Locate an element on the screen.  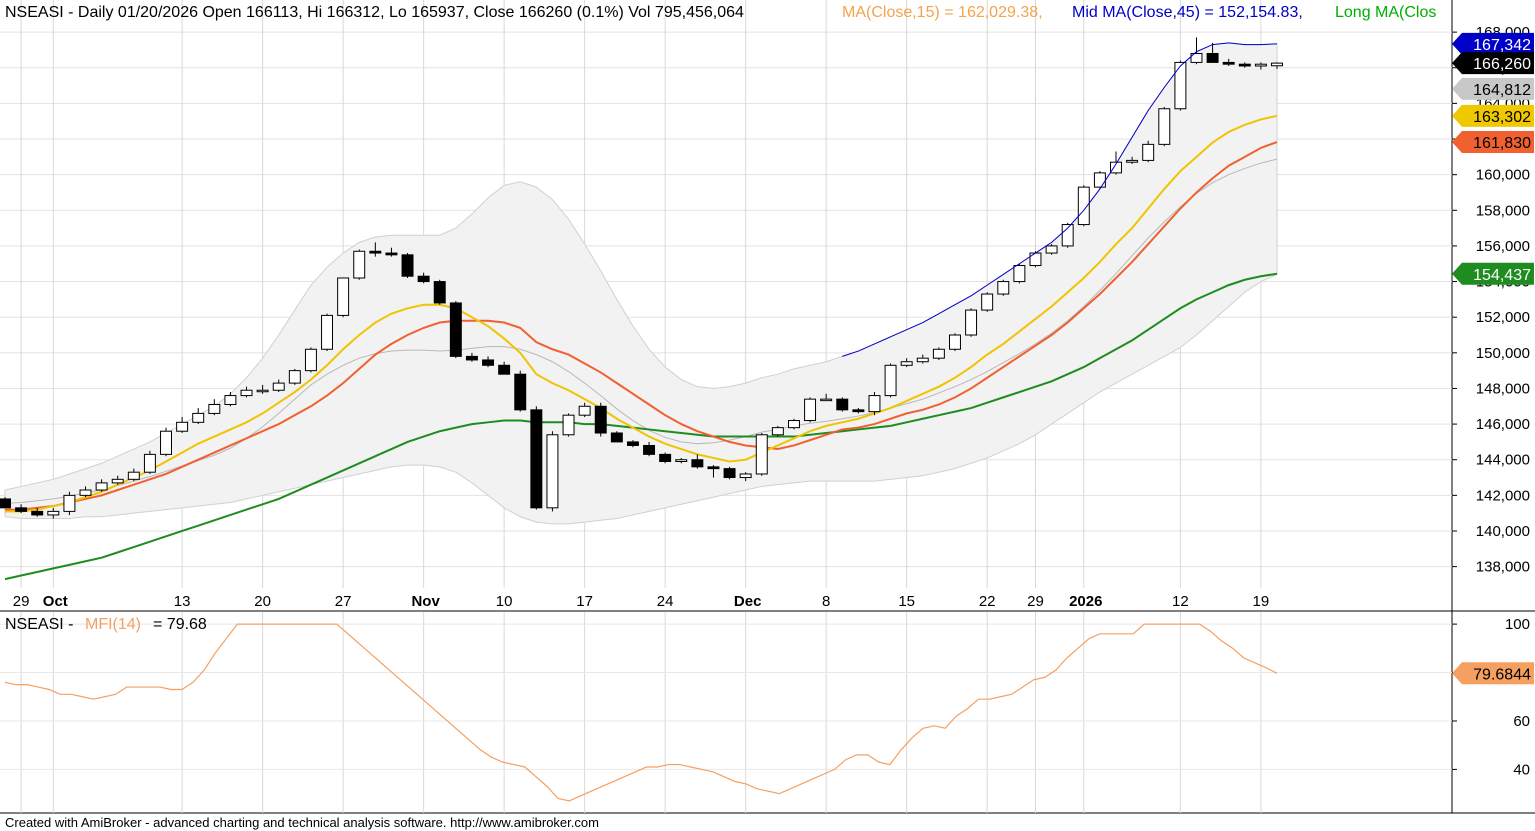
price-label-text: 166,260 is located at coordinates (1502, 64).